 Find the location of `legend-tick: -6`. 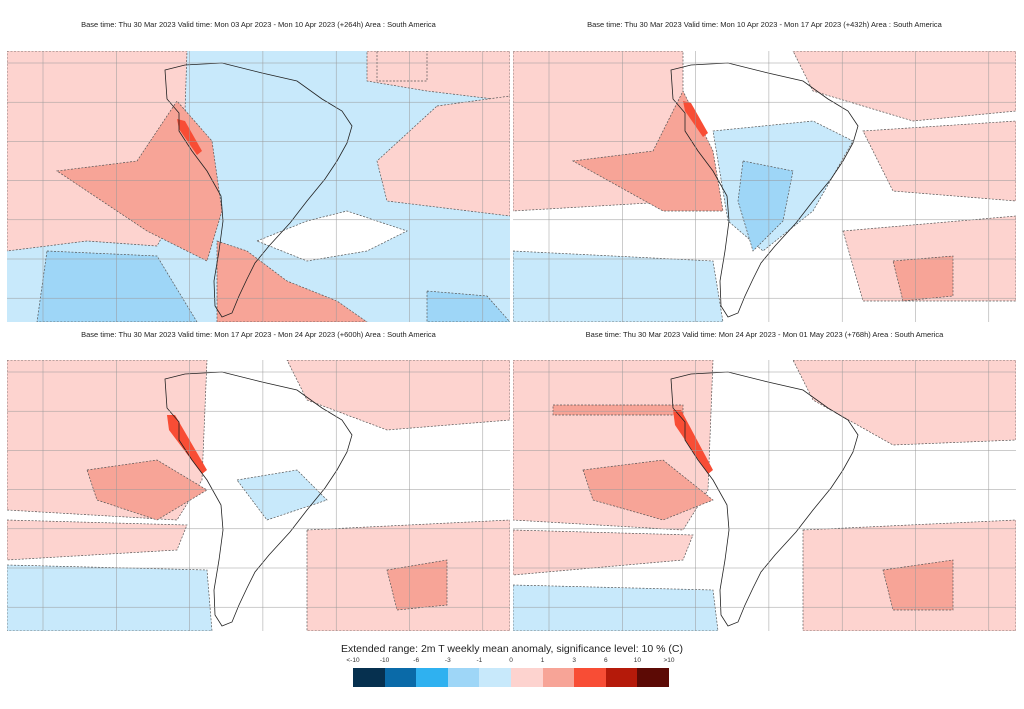

legend-tick: -6 is located at coordinates (416, 660).